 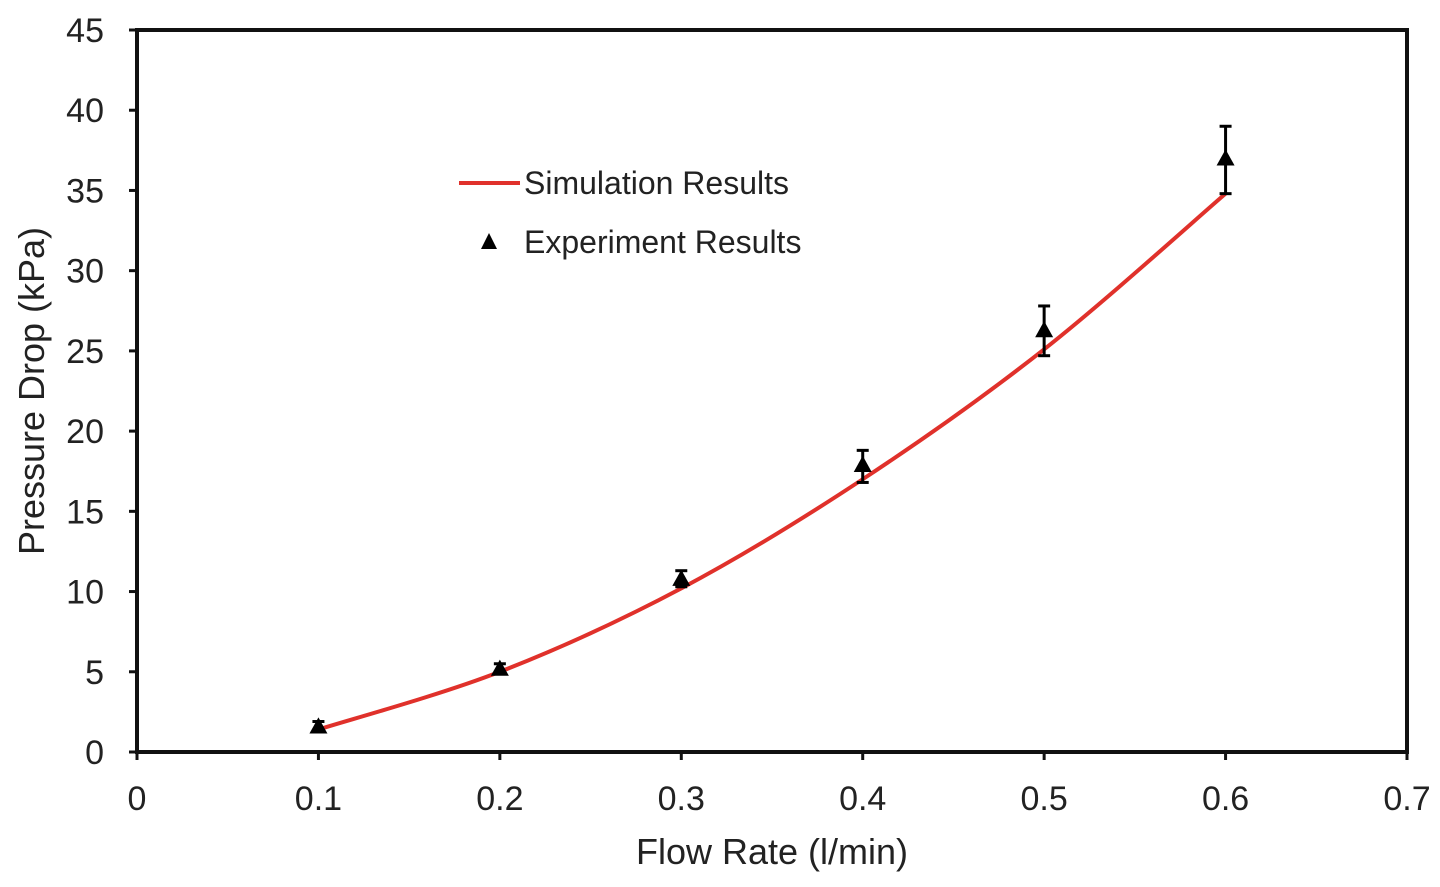 What do you see at coordinates (85, 352) in the screenshot?
I see `y-tick-label: 25` at bounding box center [85, 352].